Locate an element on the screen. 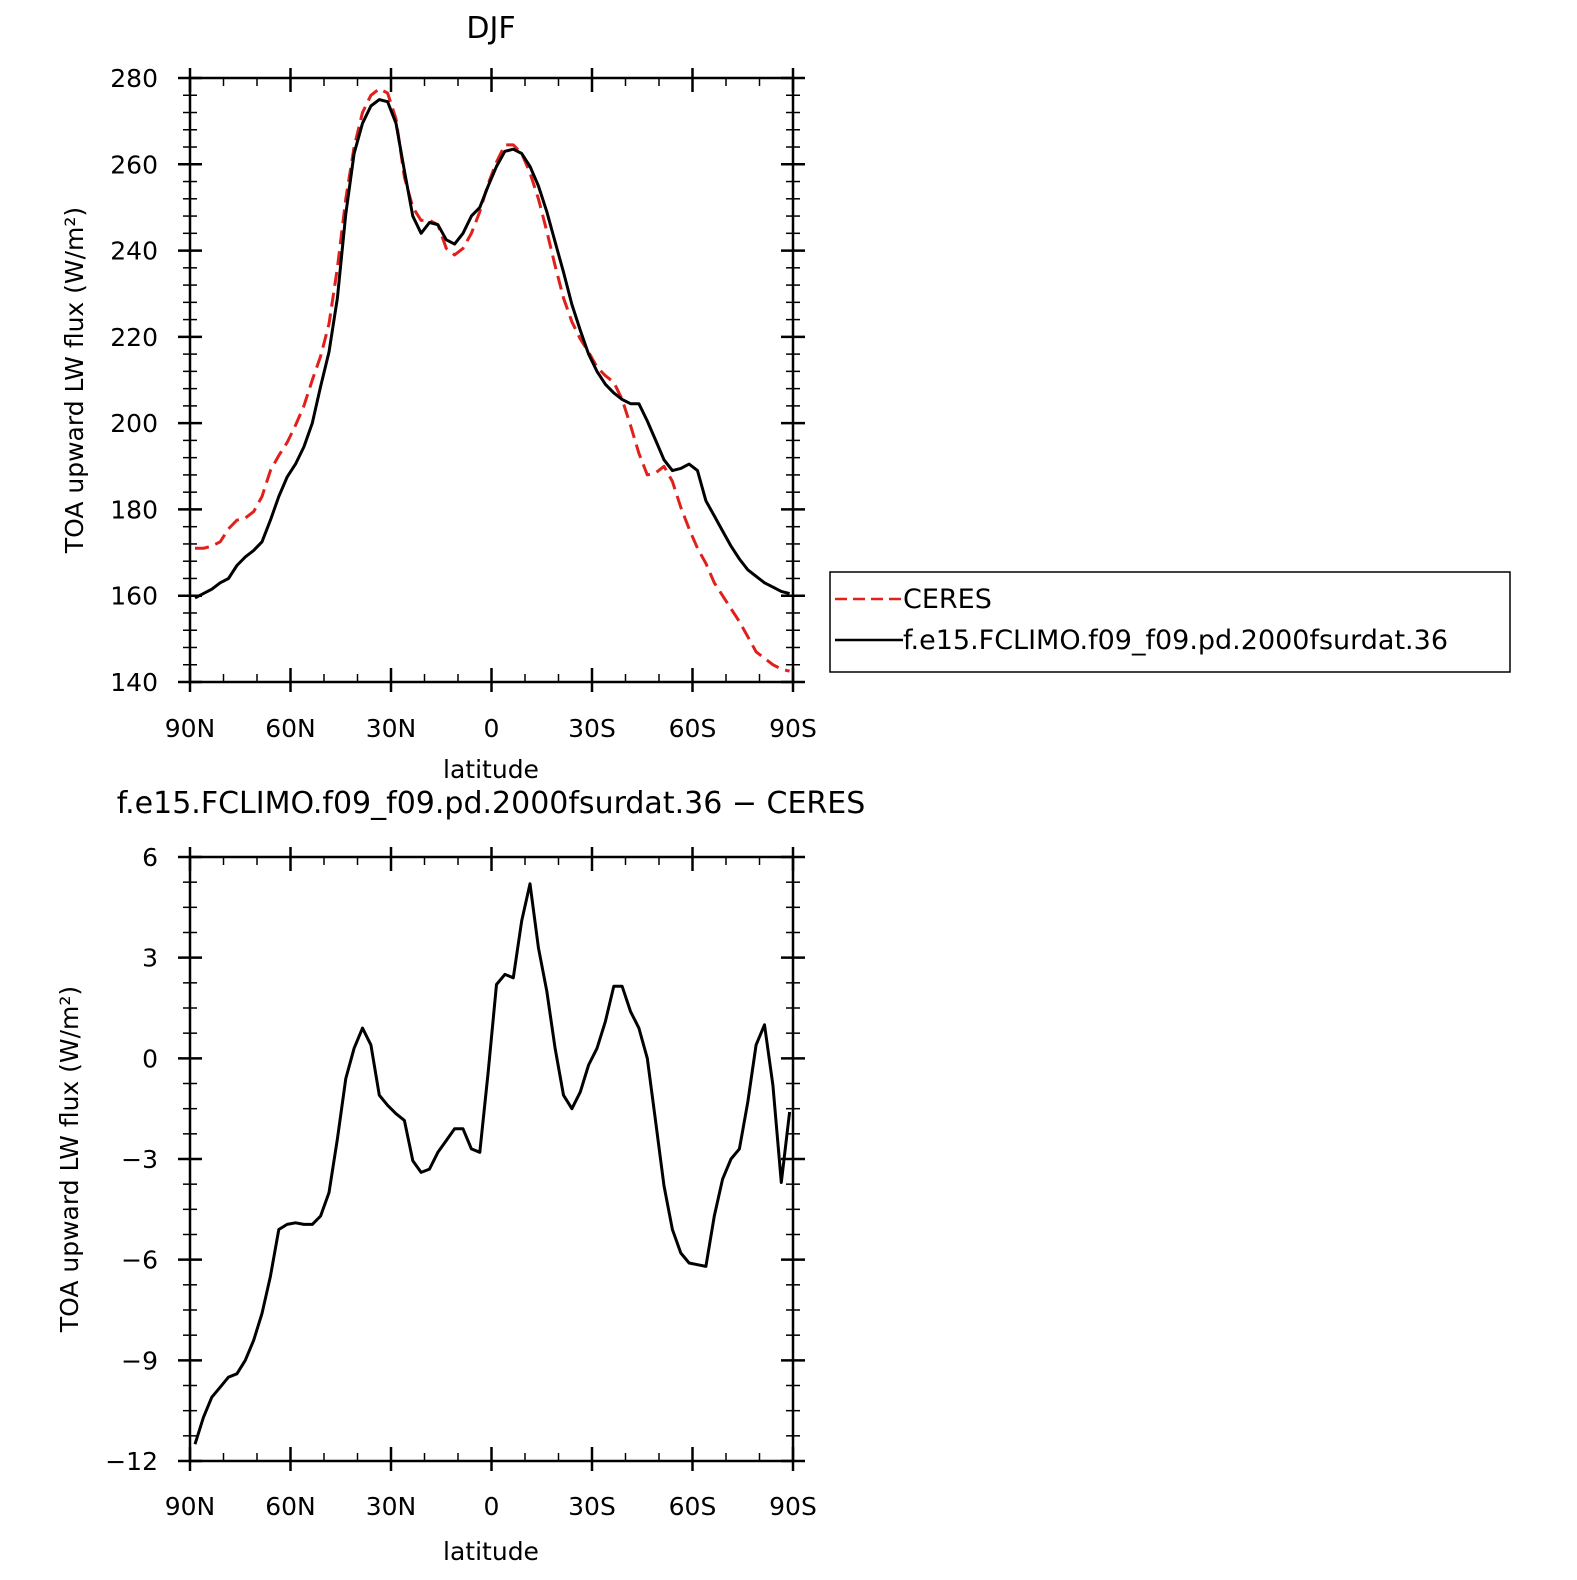  top-series-lines is located at coordinates (492, 380).